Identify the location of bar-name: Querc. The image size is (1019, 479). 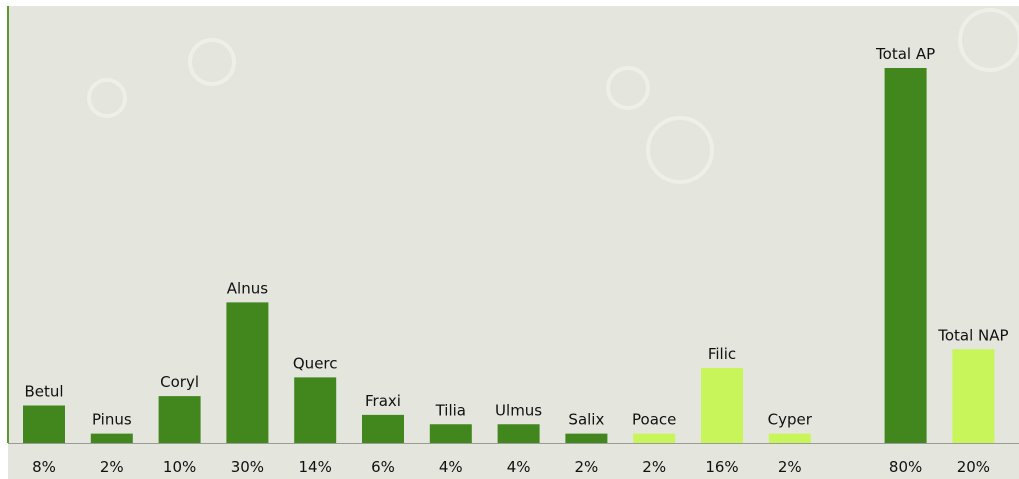
(315, 363).